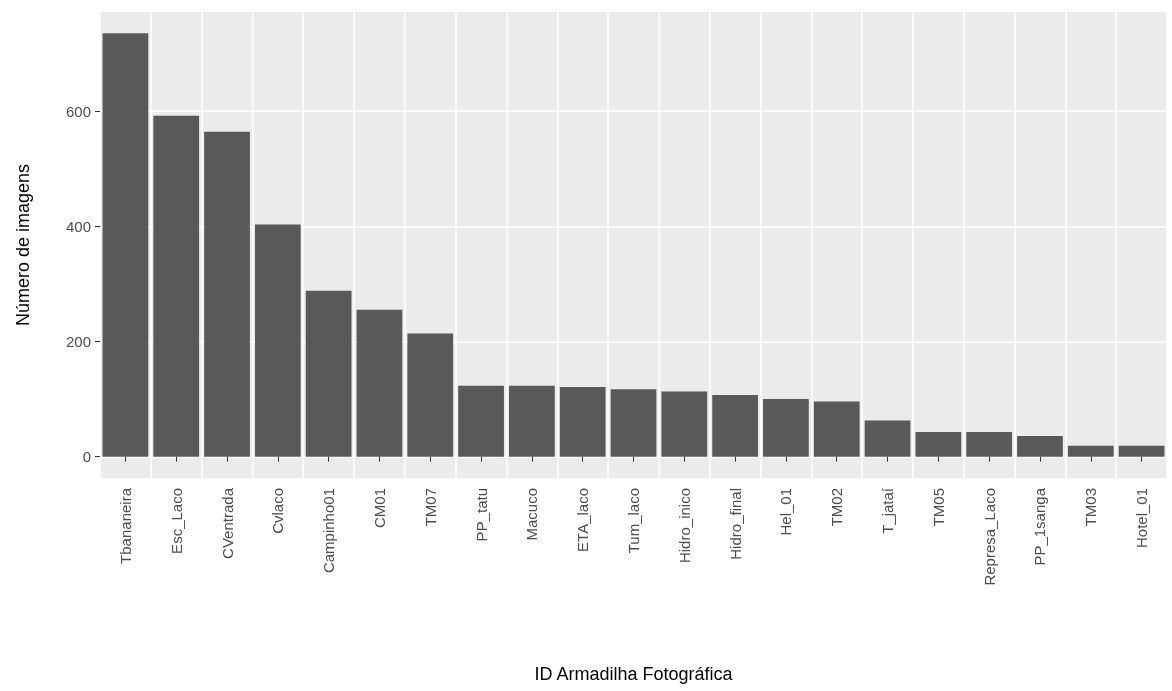  What do you see at coordinates (379, 508) in the screenshot?
I see `x-tick-label: CM01` at bounding box center [379, 508].